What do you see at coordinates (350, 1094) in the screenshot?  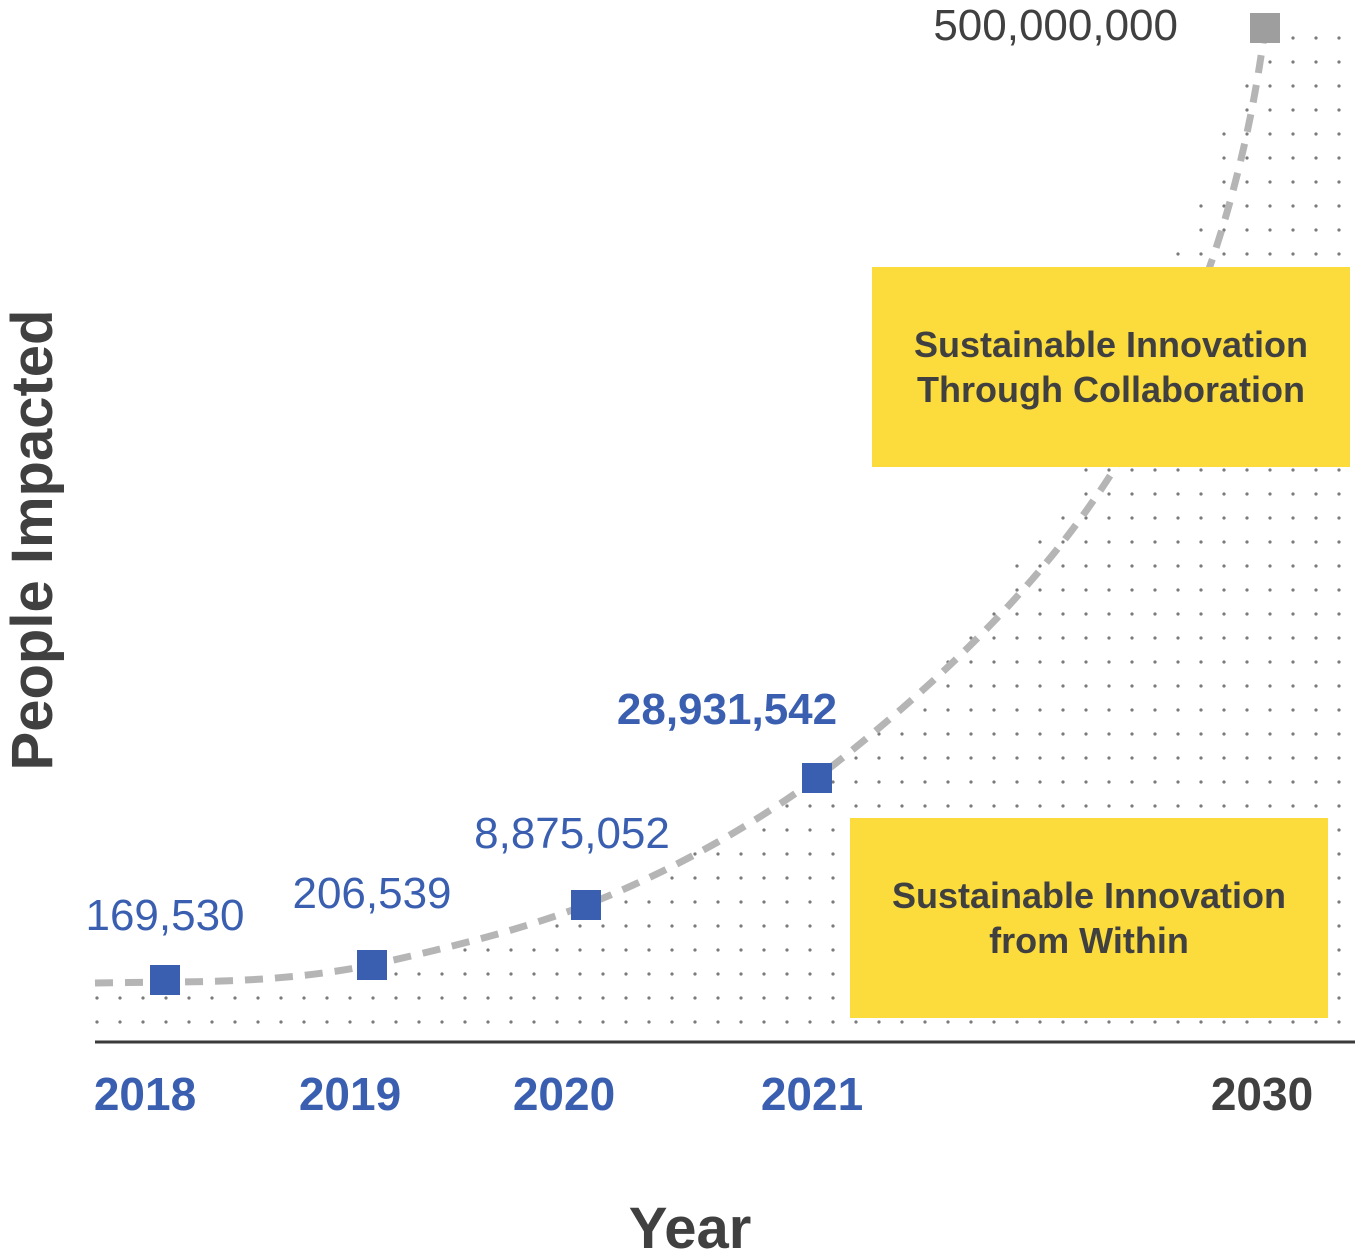 I see `x-tick-label-2019: 2019` at bounding box center [350, 1094].